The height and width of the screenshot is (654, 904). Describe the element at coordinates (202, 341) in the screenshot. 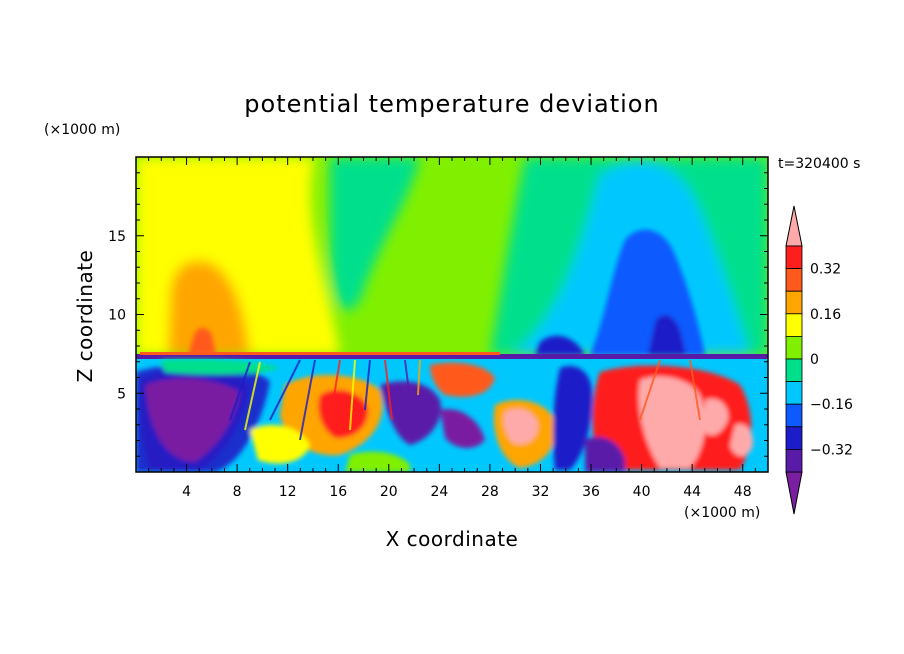

I see `upper-red-core` at that location.